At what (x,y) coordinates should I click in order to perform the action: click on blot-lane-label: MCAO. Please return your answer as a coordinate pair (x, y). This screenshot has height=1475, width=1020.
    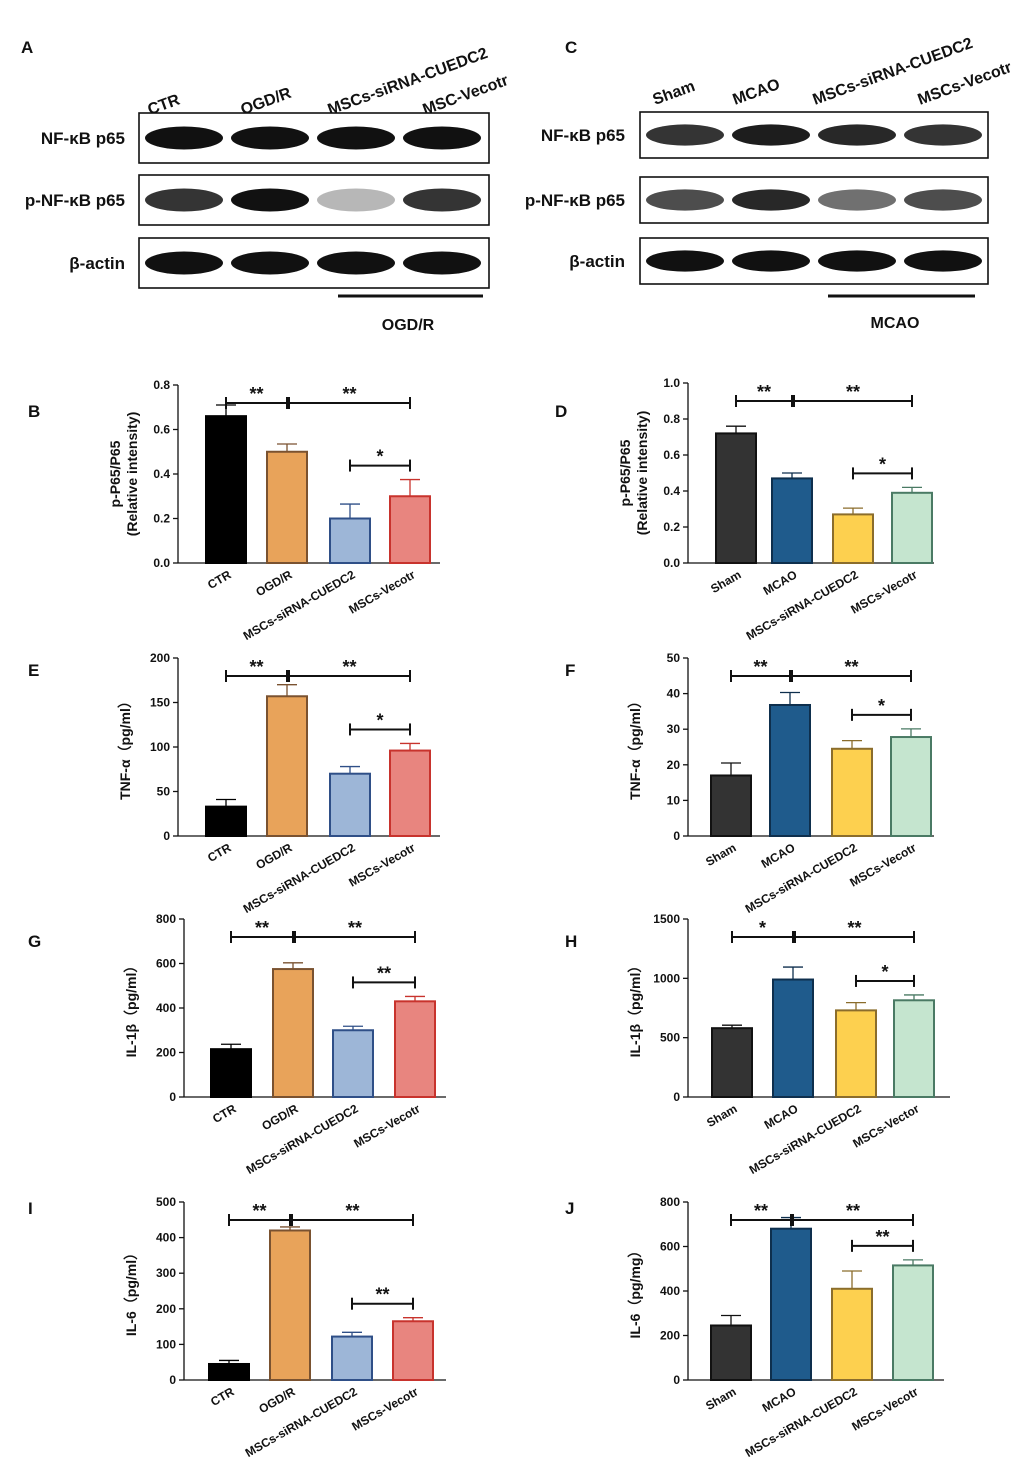
    Looking at the image, I should click on (757, 92).